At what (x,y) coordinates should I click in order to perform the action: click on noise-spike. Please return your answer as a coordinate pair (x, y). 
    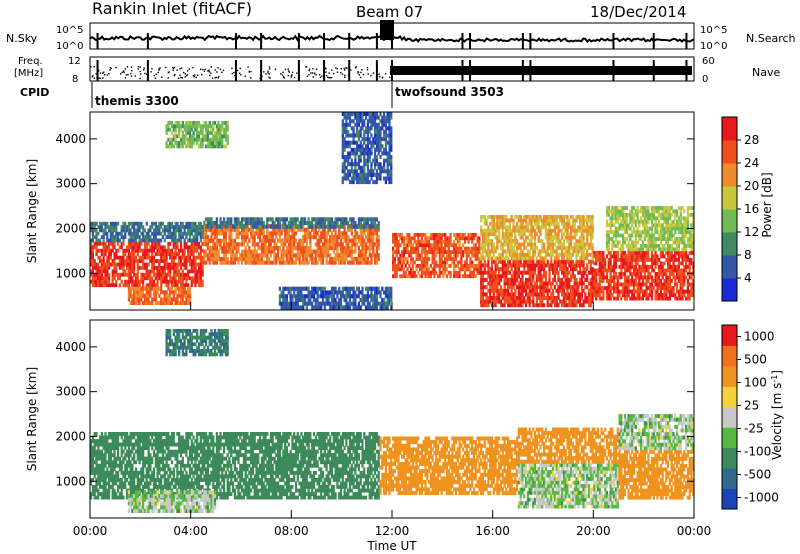
    Looking at the image, I should click on (387, 30).